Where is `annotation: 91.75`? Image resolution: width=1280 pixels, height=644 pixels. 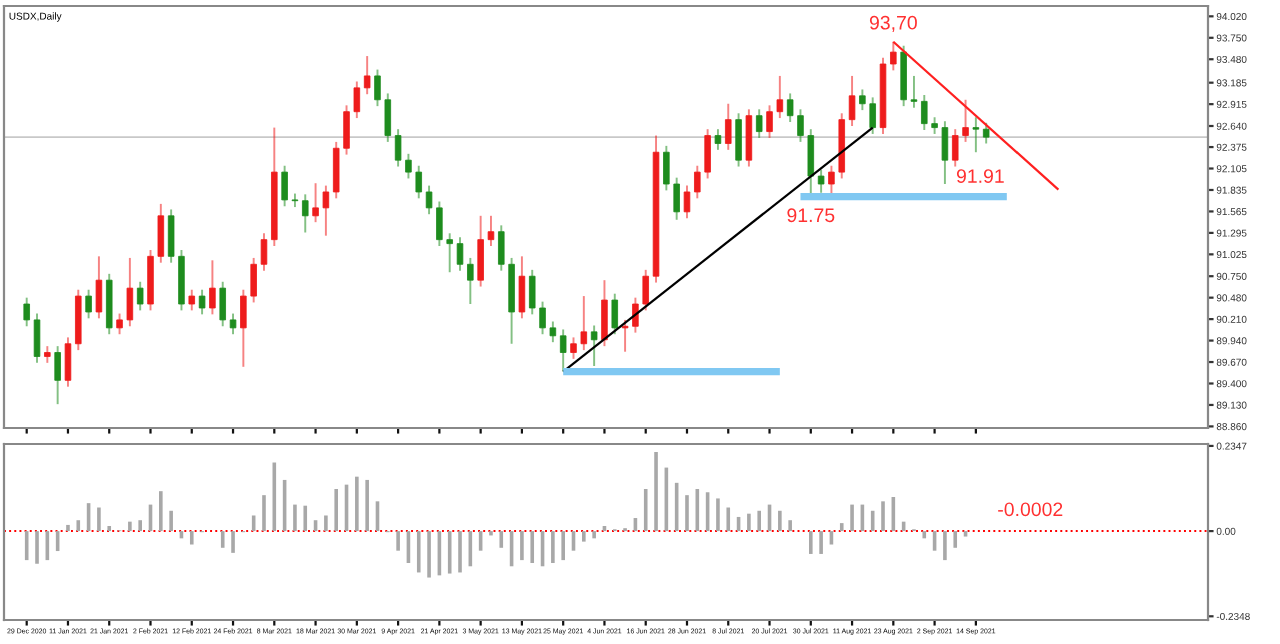
annotation: 91.75 is located at coordinates (811, 215).